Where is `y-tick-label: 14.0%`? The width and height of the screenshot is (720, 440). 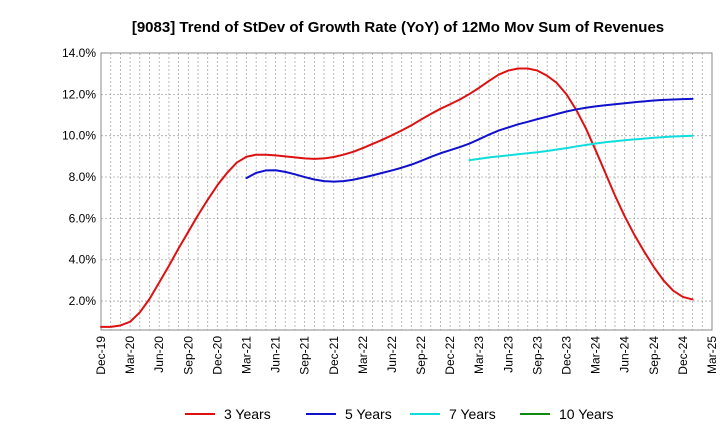
y-tick-label: 14.0% is located at coordinates (79, 53).